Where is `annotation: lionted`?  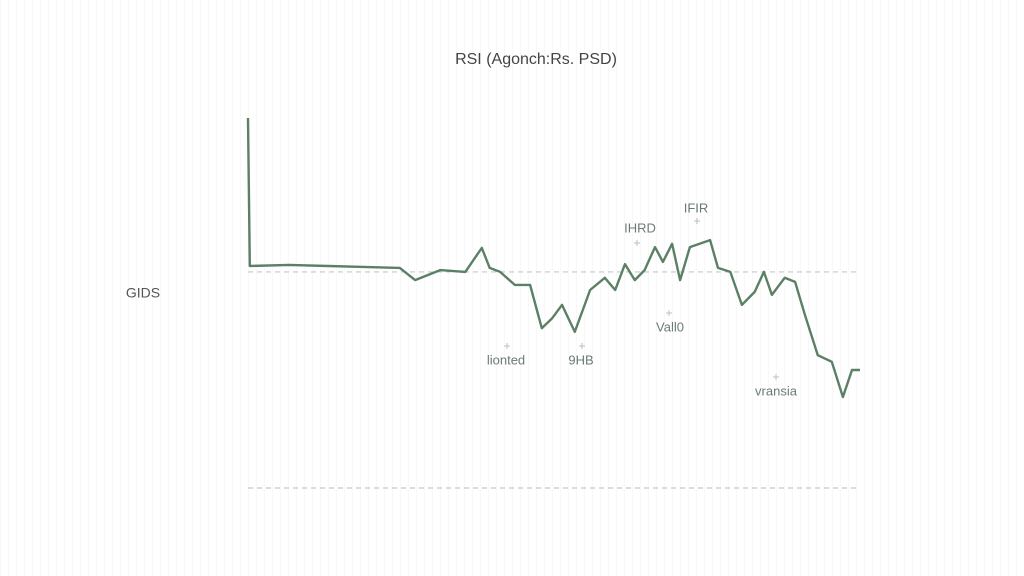 annotation: lionted is located at coordinates (506, 359).